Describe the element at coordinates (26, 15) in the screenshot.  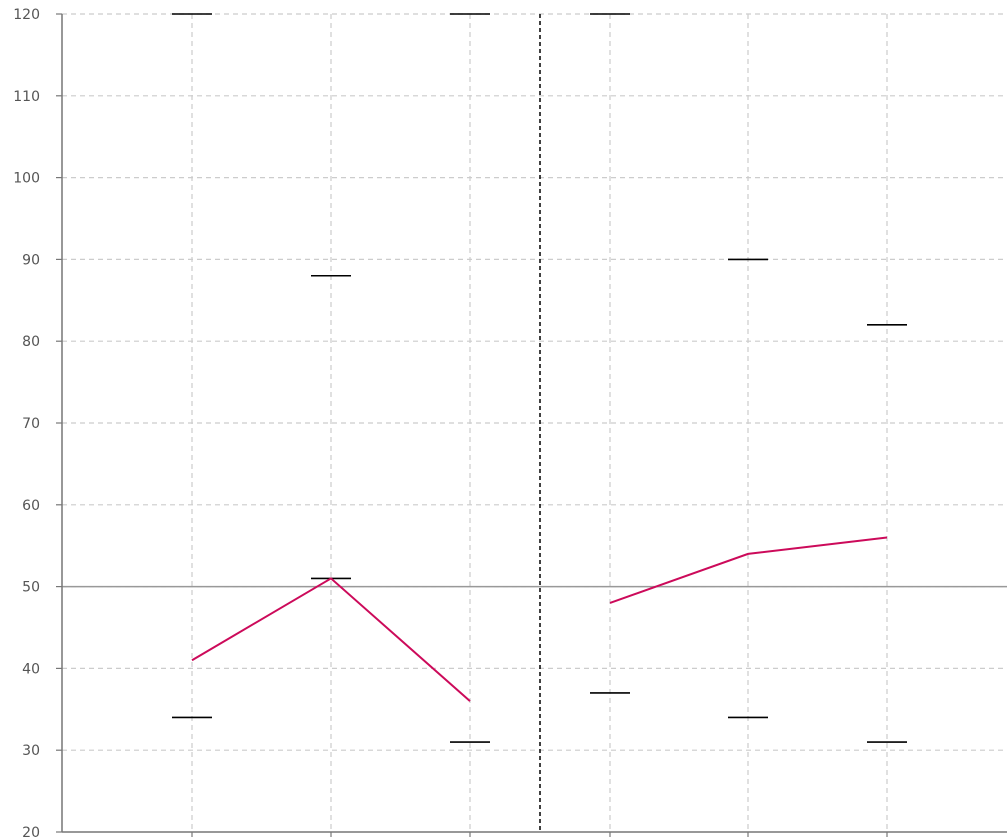
I see `y-tick-label: 120` at that location.